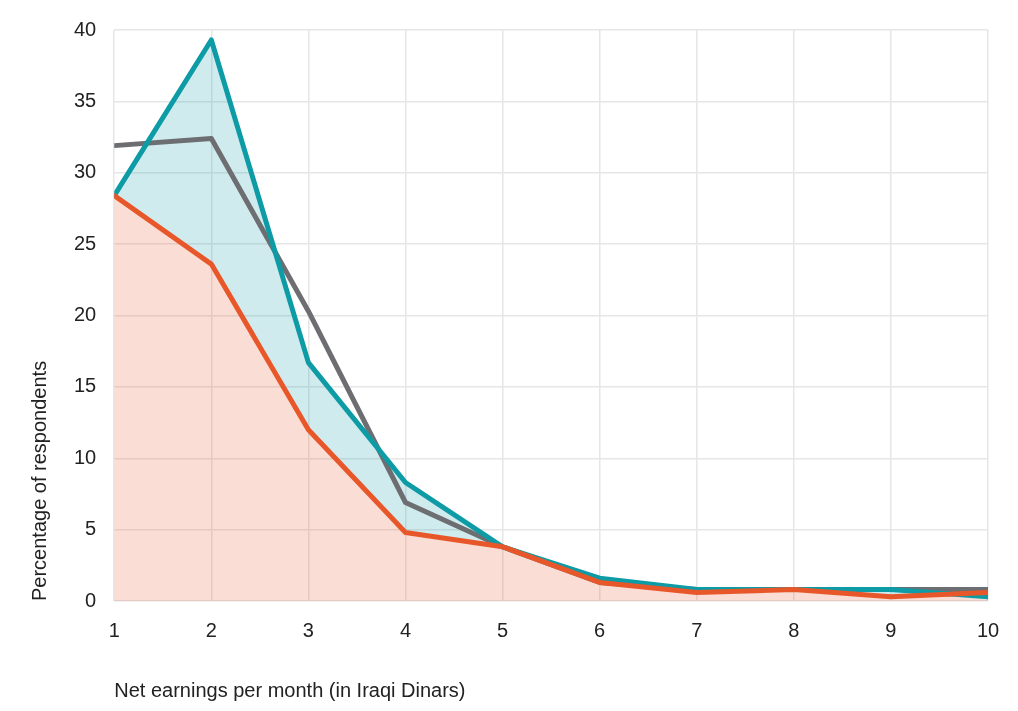 The height and width of the screenshot is (711, 1018). I want to click on y-tick-label: 0, so click(91, 599).